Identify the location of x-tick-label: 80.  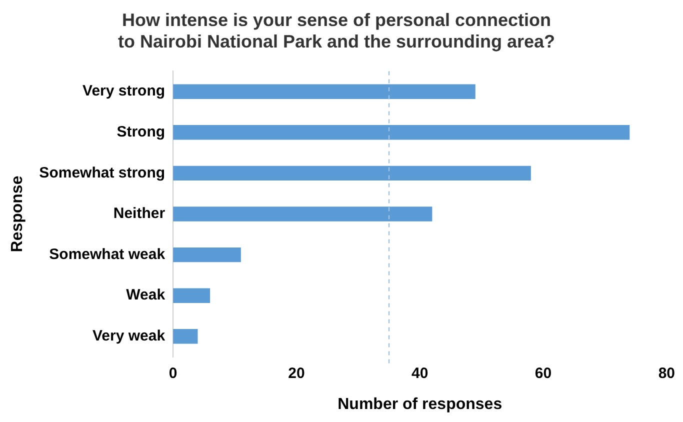
(666, 373).